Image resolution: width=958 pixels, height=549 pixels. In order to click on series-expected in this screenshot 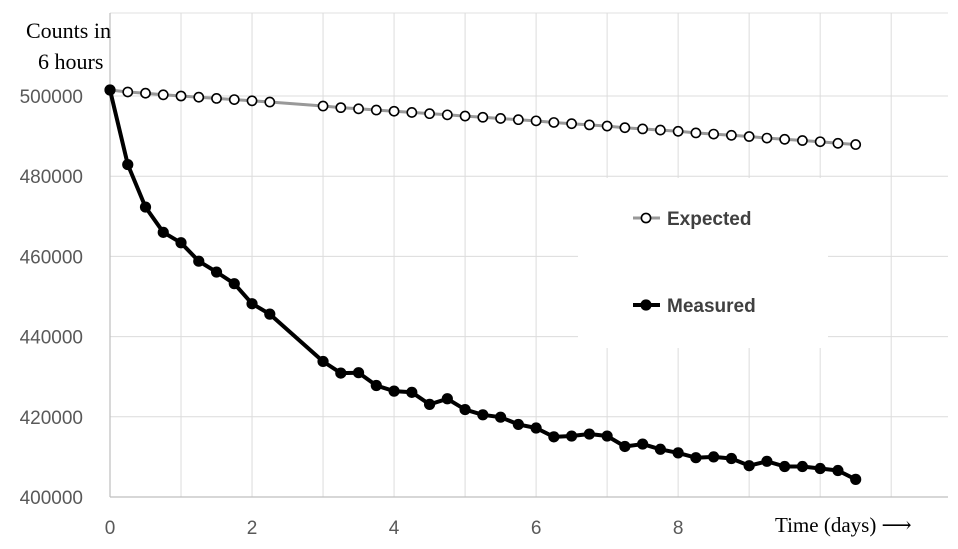, I will do `click(483, 117)`.